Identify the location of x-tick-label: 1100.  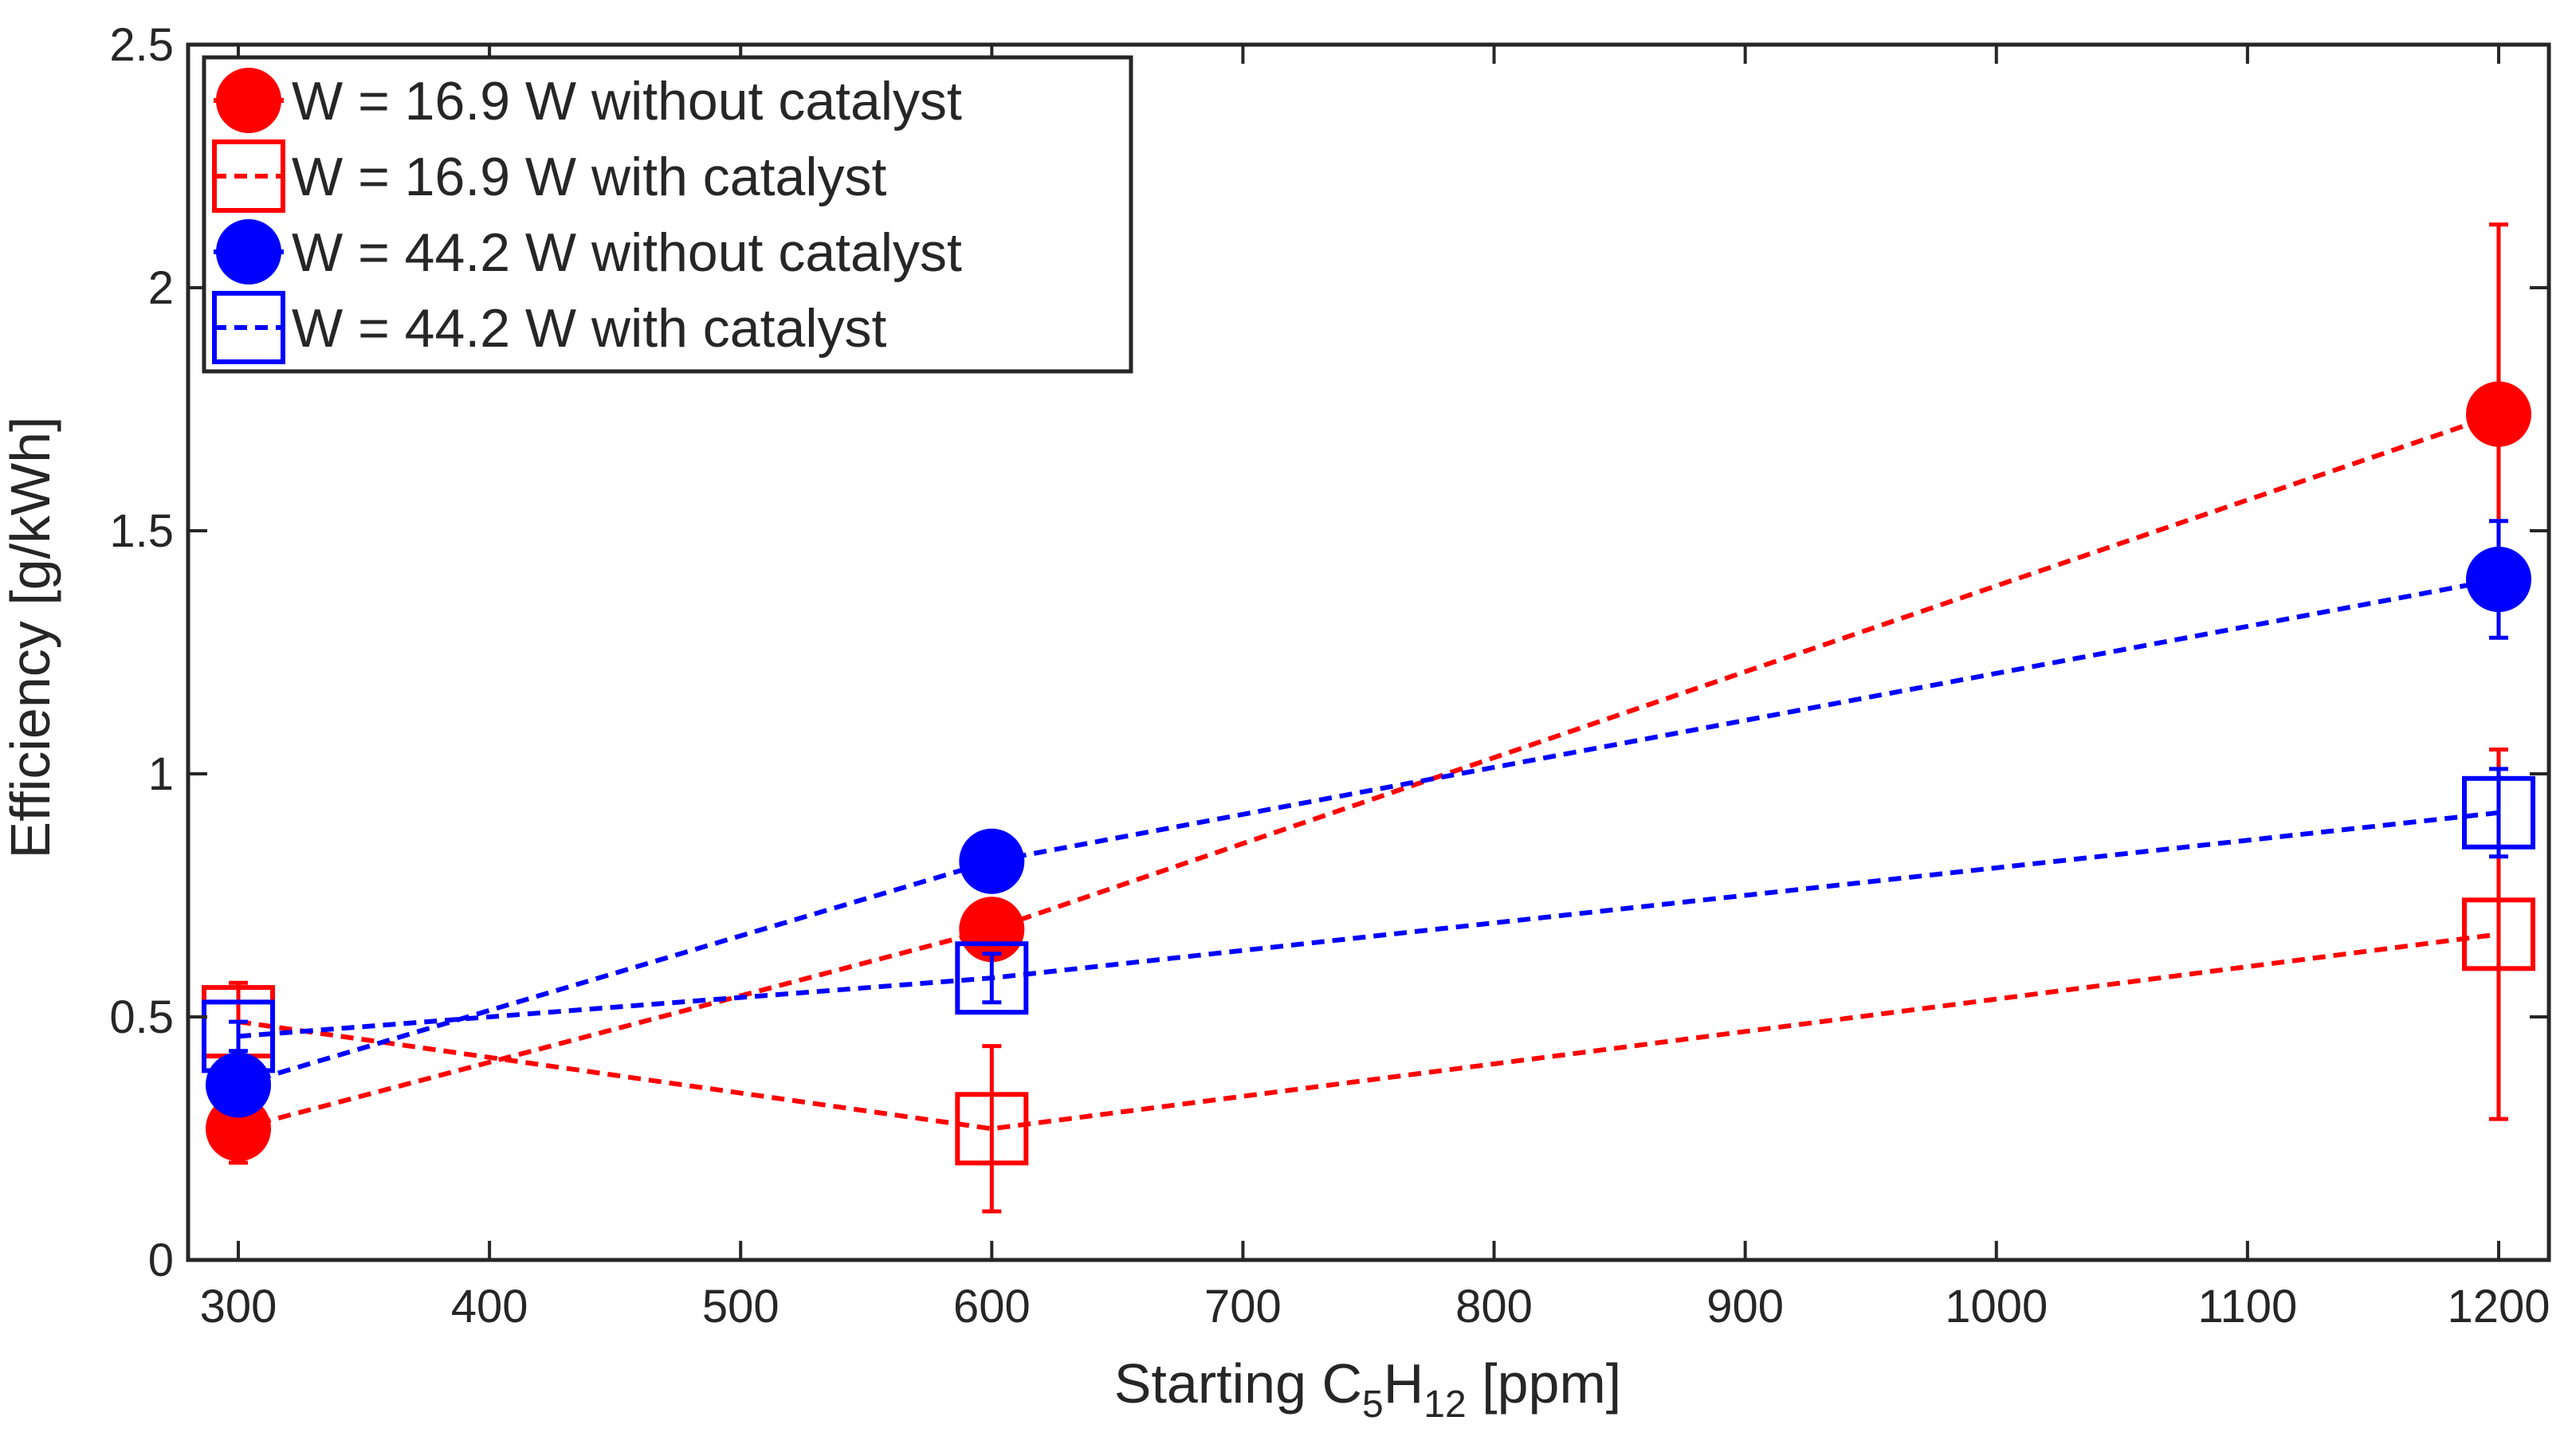
(2248, 1306).